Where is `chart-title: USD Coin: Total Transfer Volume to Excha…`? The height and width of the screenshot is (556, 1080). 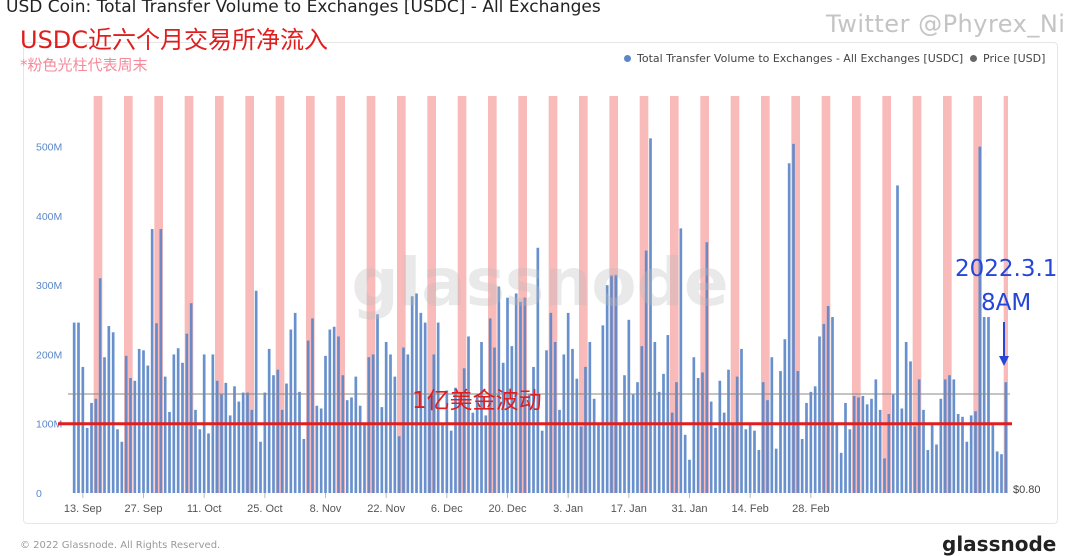 chart-title: USD Coin: Total Transfer Volume to Excha… is located at coordinates (303, 8).